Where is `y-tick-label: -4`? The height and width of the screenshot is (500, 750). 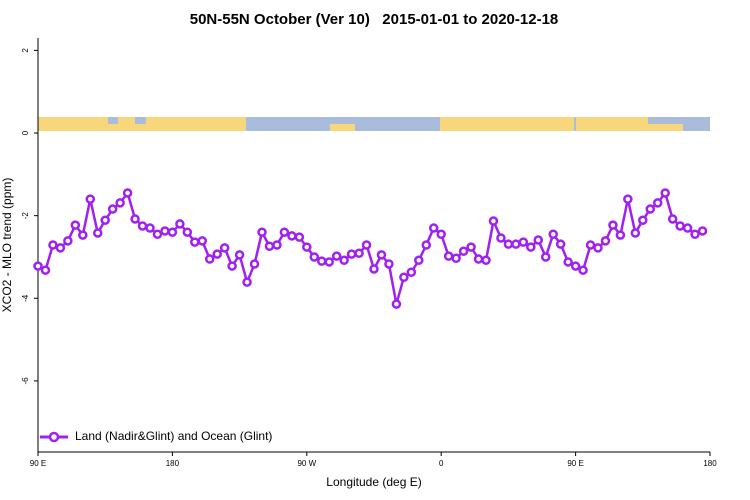 y-tick-label: -4 is located at coordinates (25, 298).